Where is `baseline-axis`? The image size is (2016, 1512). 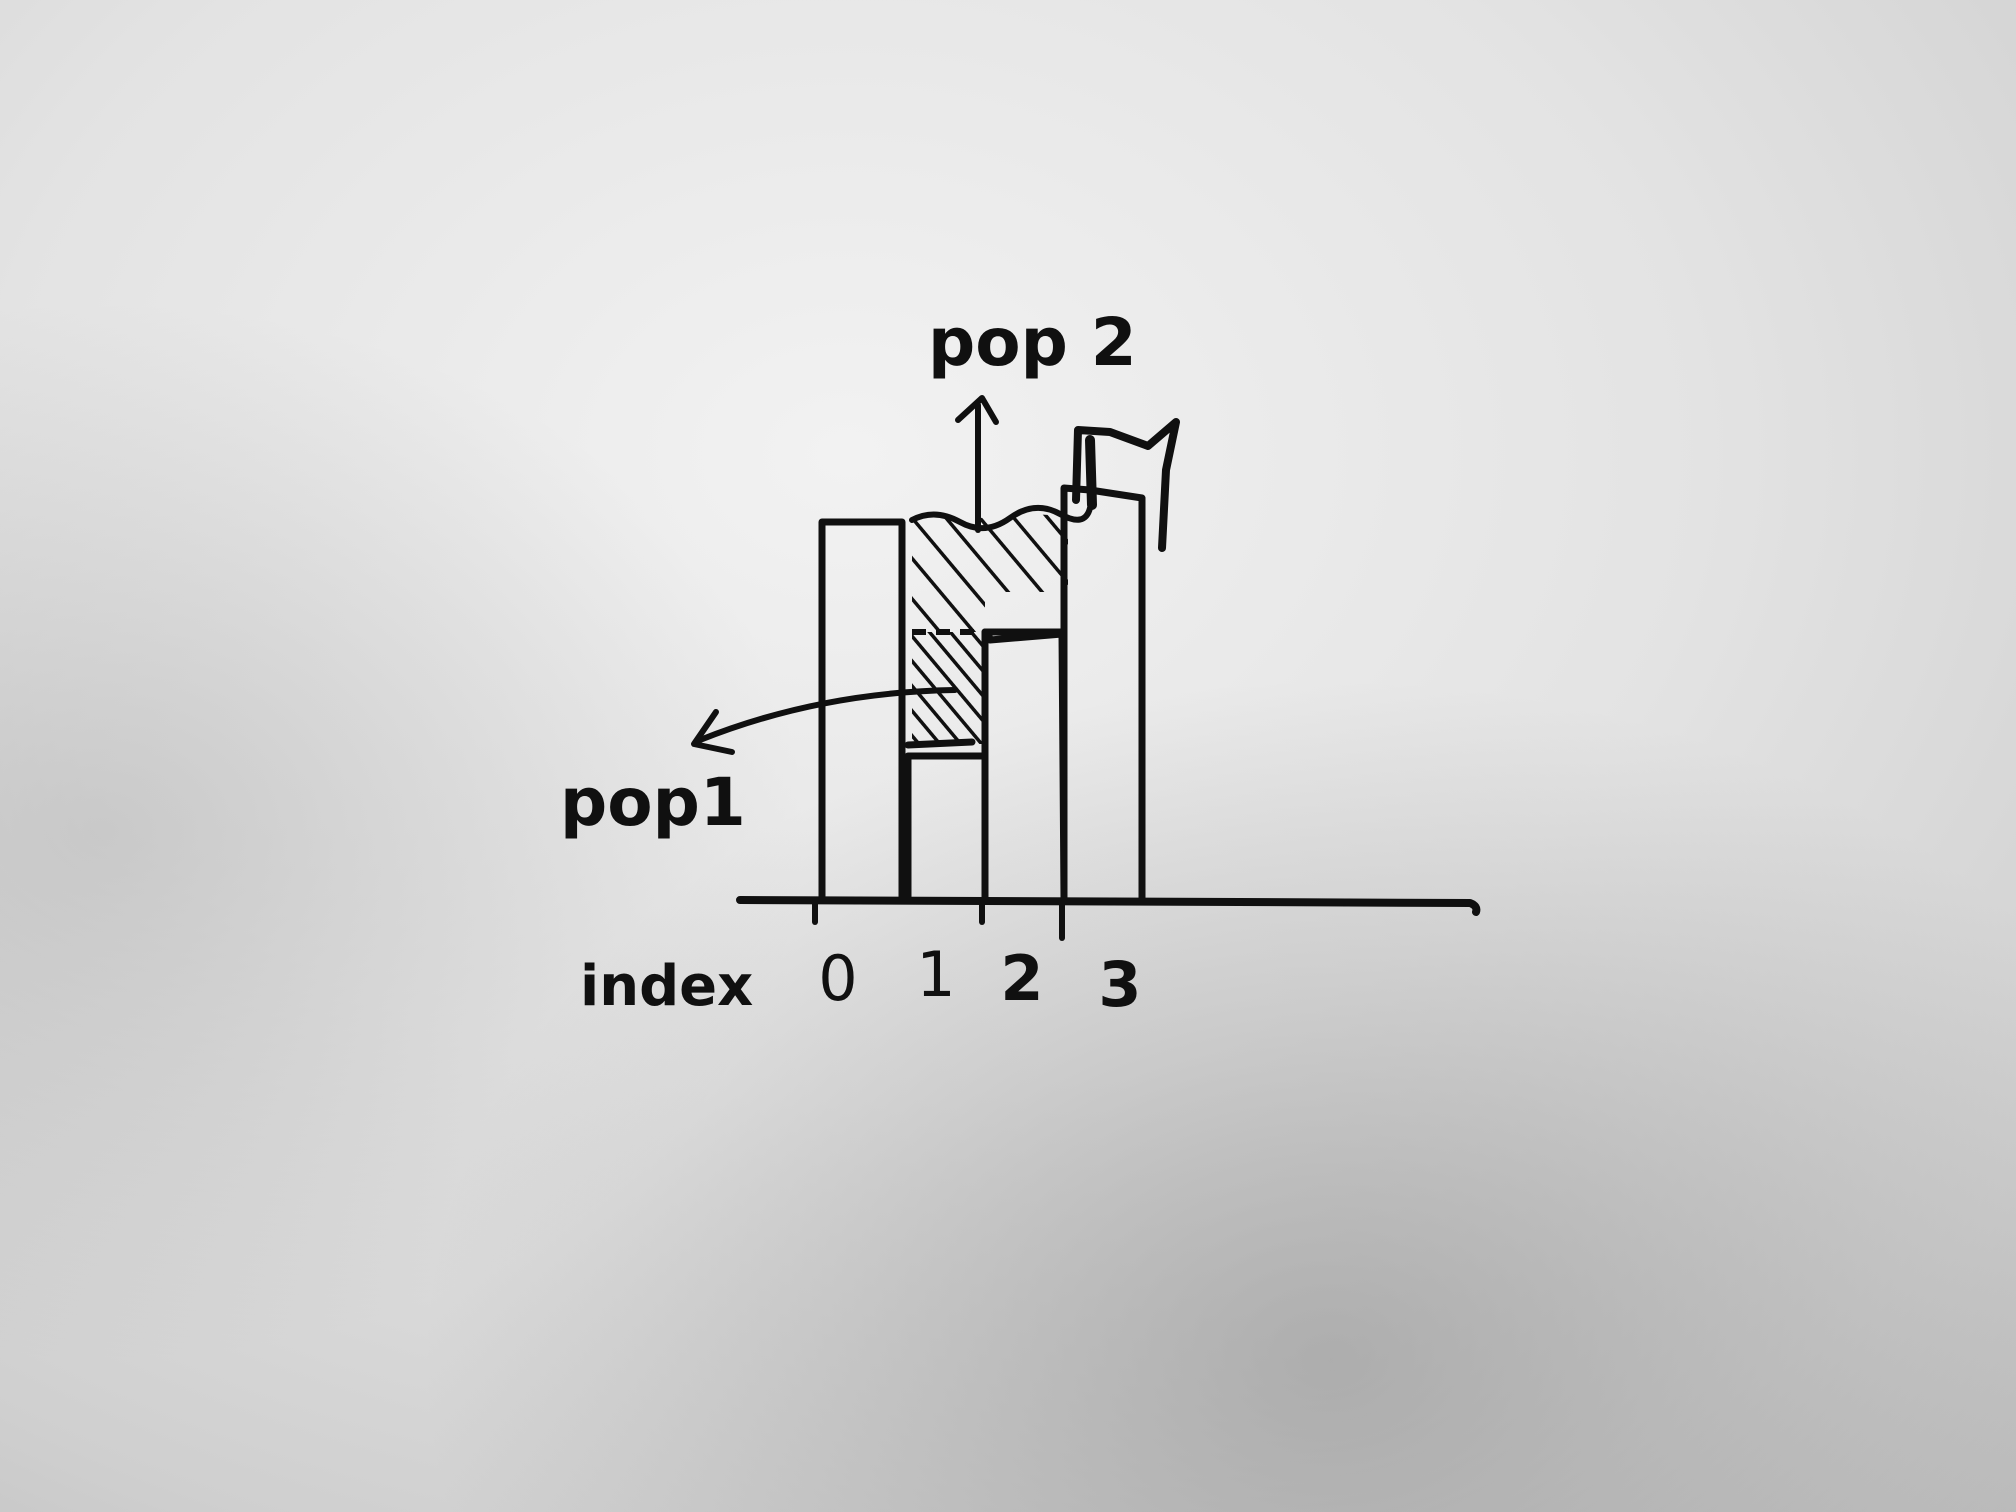 baseline-axis is located at coordinates (1108, 906).